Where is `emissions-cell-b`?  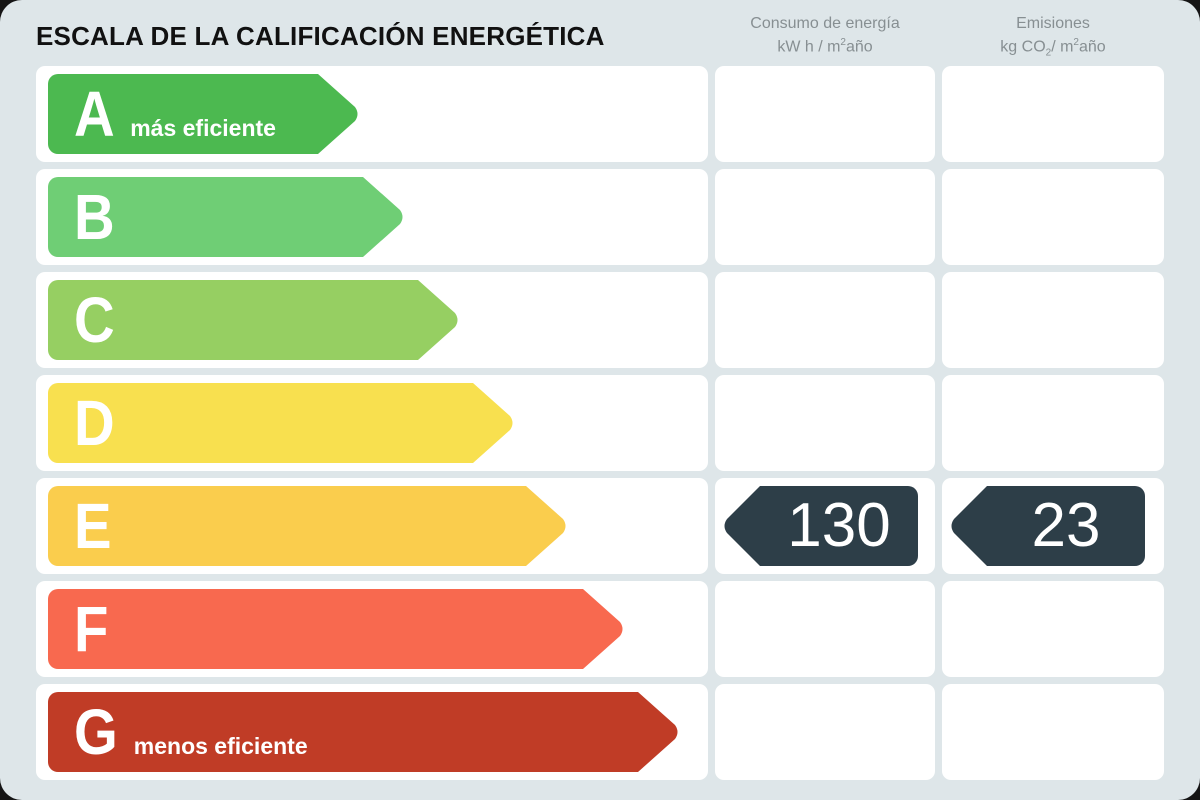
emissions-cell-b is located at coordinates (1053, 217).